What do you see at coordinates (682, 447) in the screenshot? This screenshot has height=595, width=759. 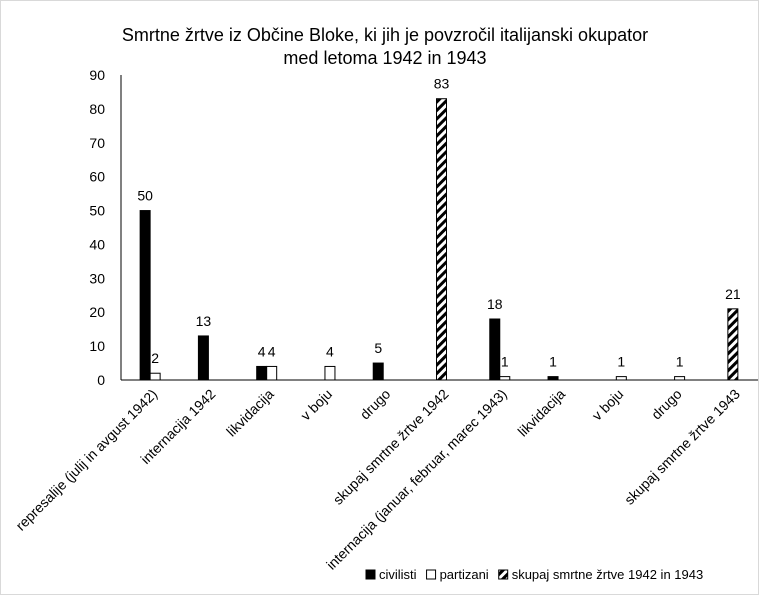 I see `x-tick-label: skupaj smrtne žrtve 1943` at bounding box center [682, 447].